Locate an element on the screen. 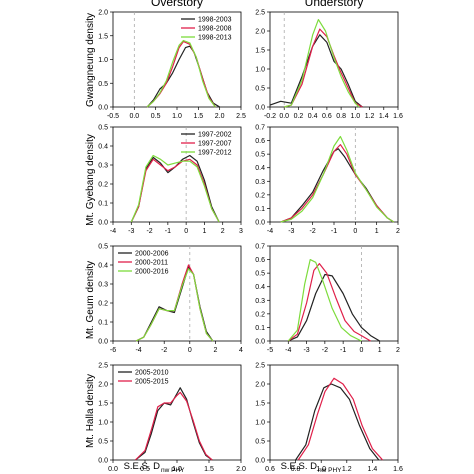  row-label-gyebang: Mt. Gyebang density is located at coordinates (90, 180).